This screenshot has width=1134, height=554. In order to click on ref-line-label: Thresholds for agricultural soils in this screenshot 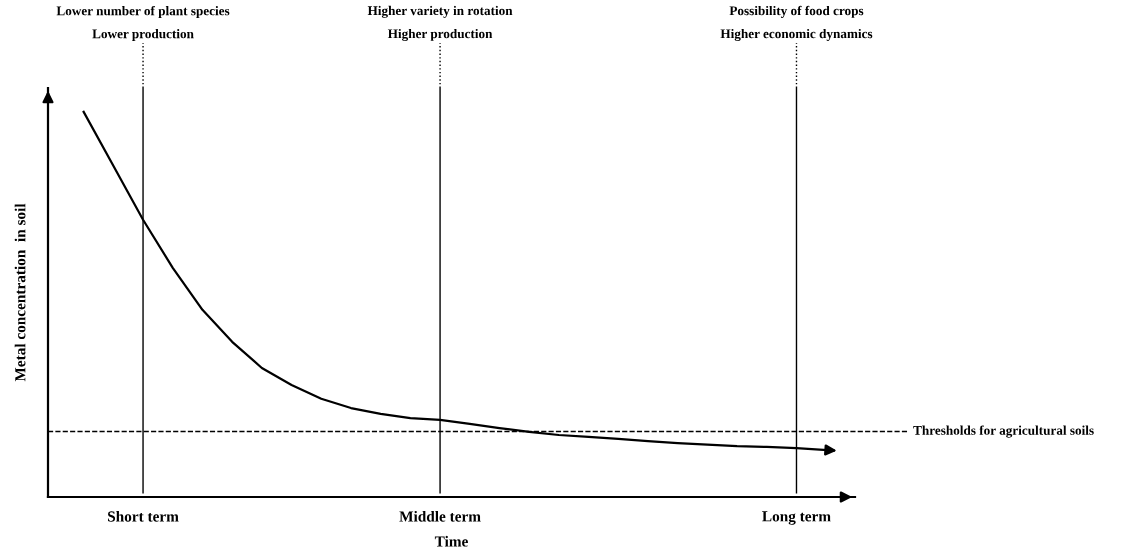, I will do `click(1003, 431)`.